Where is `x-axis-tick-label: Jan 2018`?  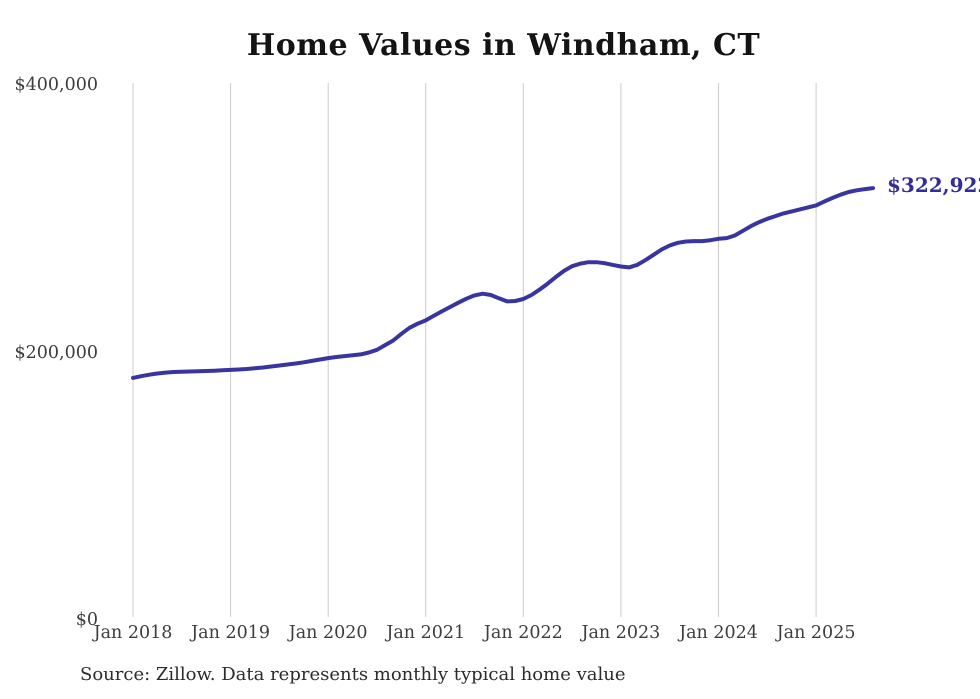
x-axis-tick-label: Jan 2018 is located at coordinates (133, 633).